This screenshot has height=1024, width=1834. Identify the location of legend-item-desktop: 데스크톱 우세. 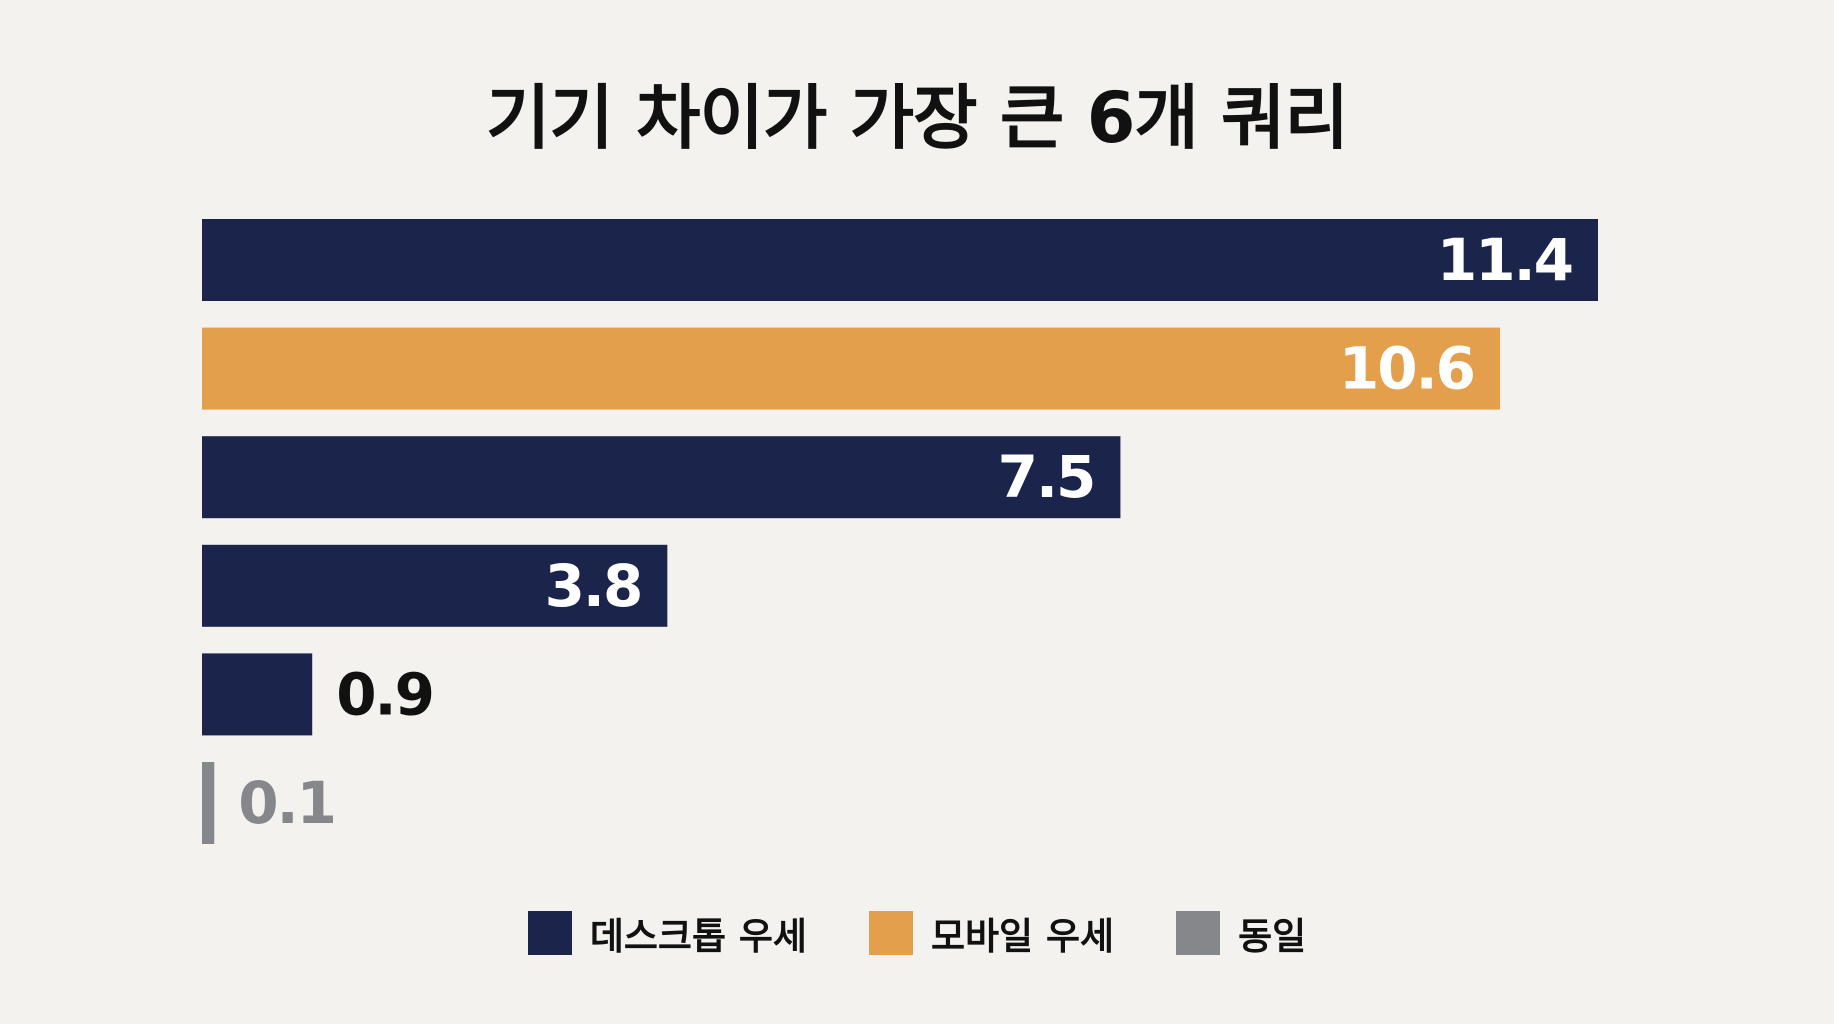
(667, 933).